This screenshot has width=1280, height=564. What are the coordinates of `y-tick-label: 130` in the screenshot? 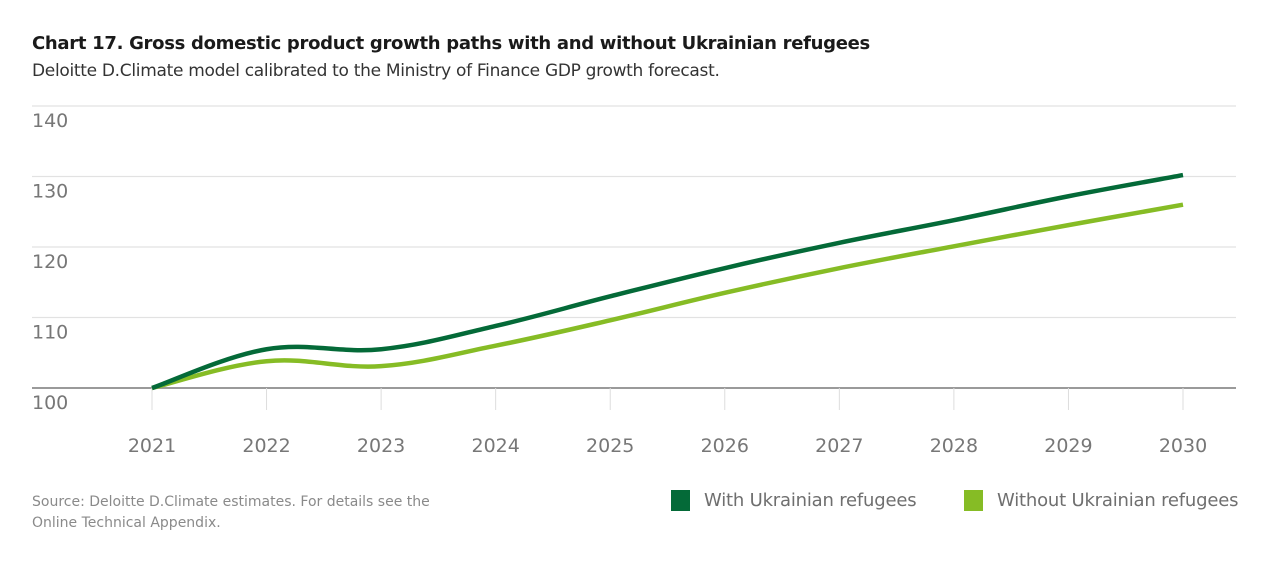 It's located at (50, 192).